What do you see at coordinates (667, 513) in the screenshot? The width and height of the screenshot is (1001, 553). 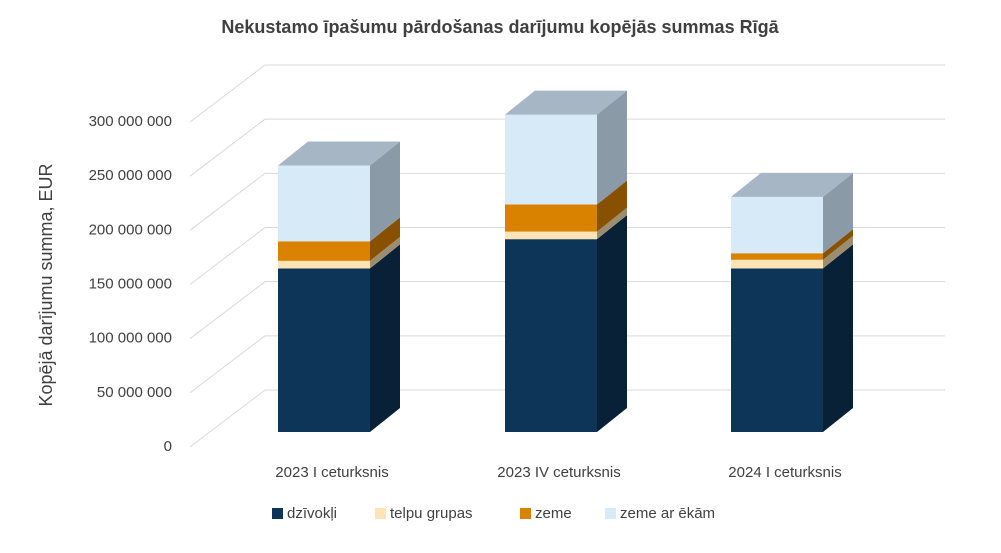 I see `legend-label: zeme ar ēkām` at bounding box center [667, 513].